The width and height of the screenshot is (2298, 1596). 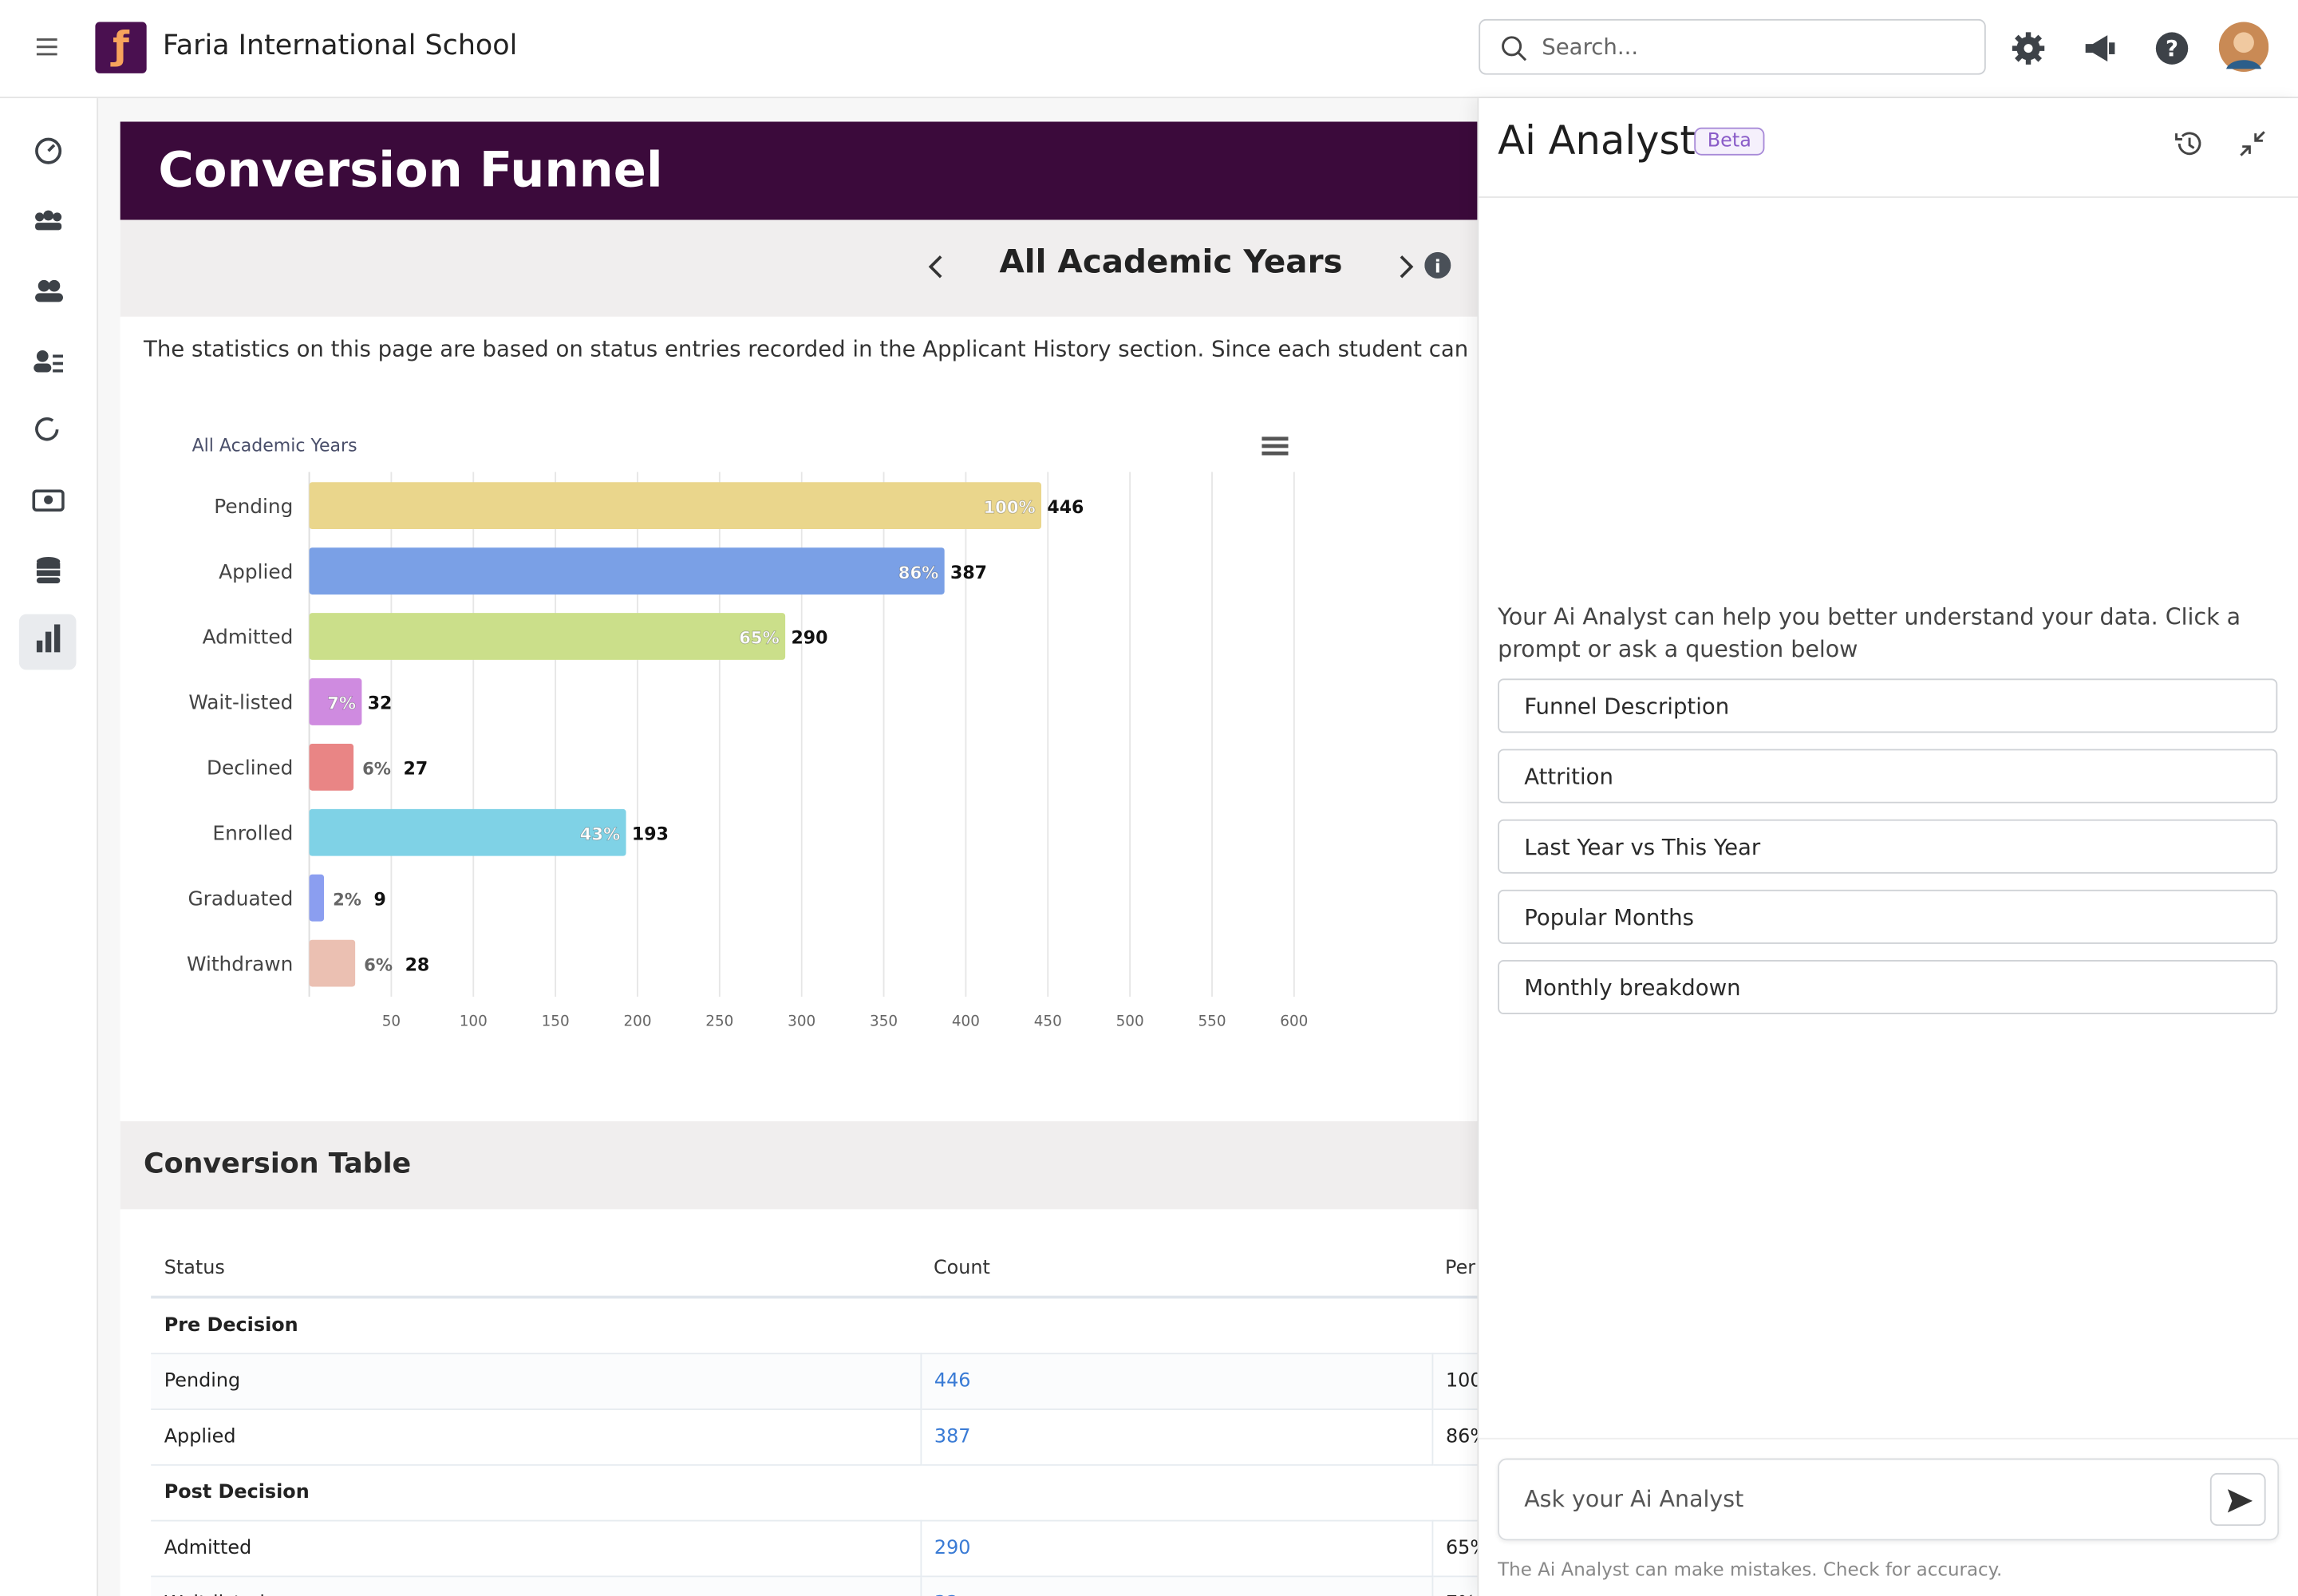 I want to click on count-cell: 32, so click(x=1176, y=1586).